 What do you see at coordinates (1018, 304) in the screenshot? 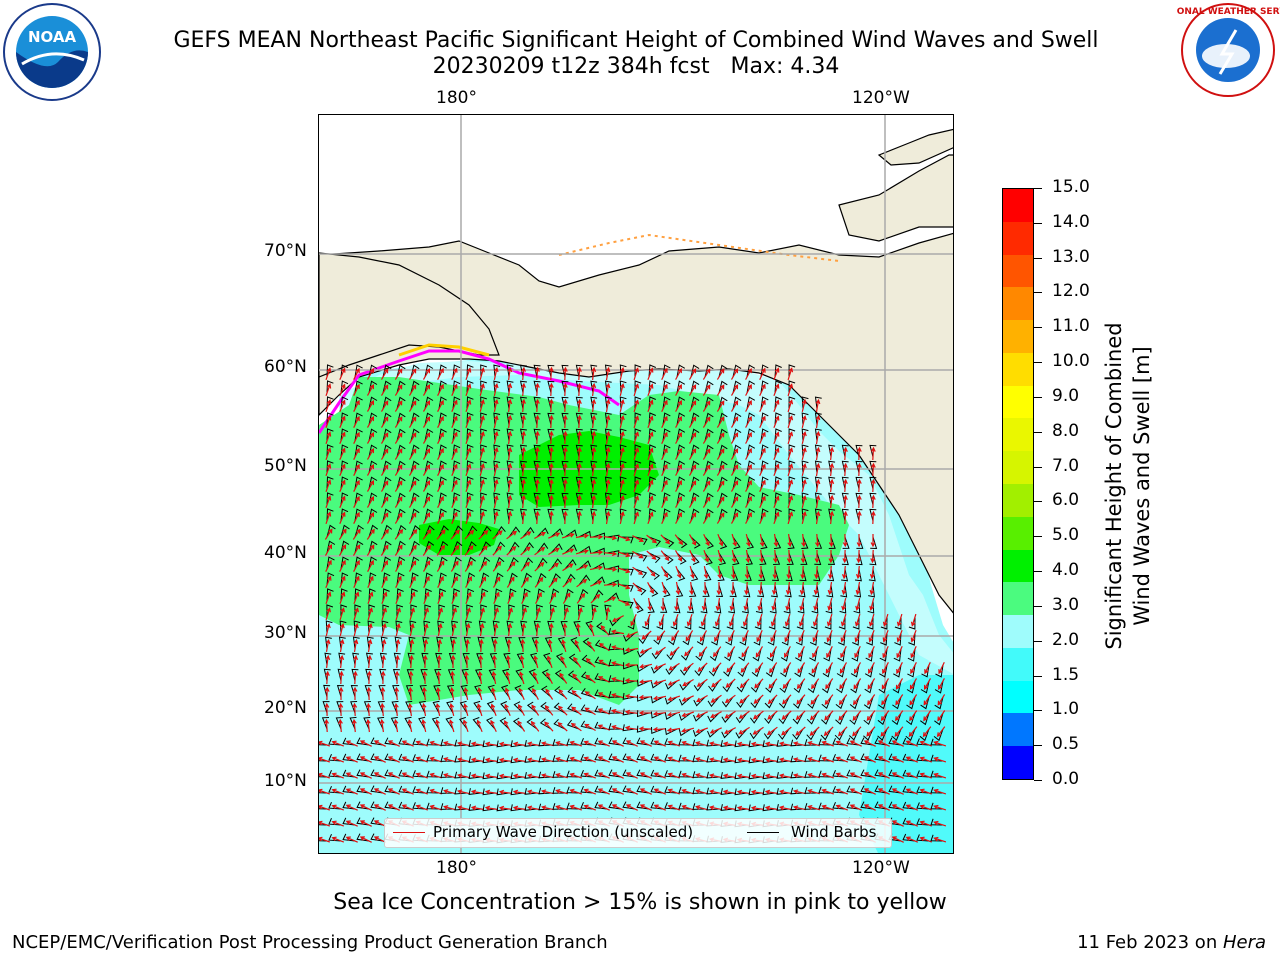
I see `colorbar-segment` at bounding box center [1018, 304].